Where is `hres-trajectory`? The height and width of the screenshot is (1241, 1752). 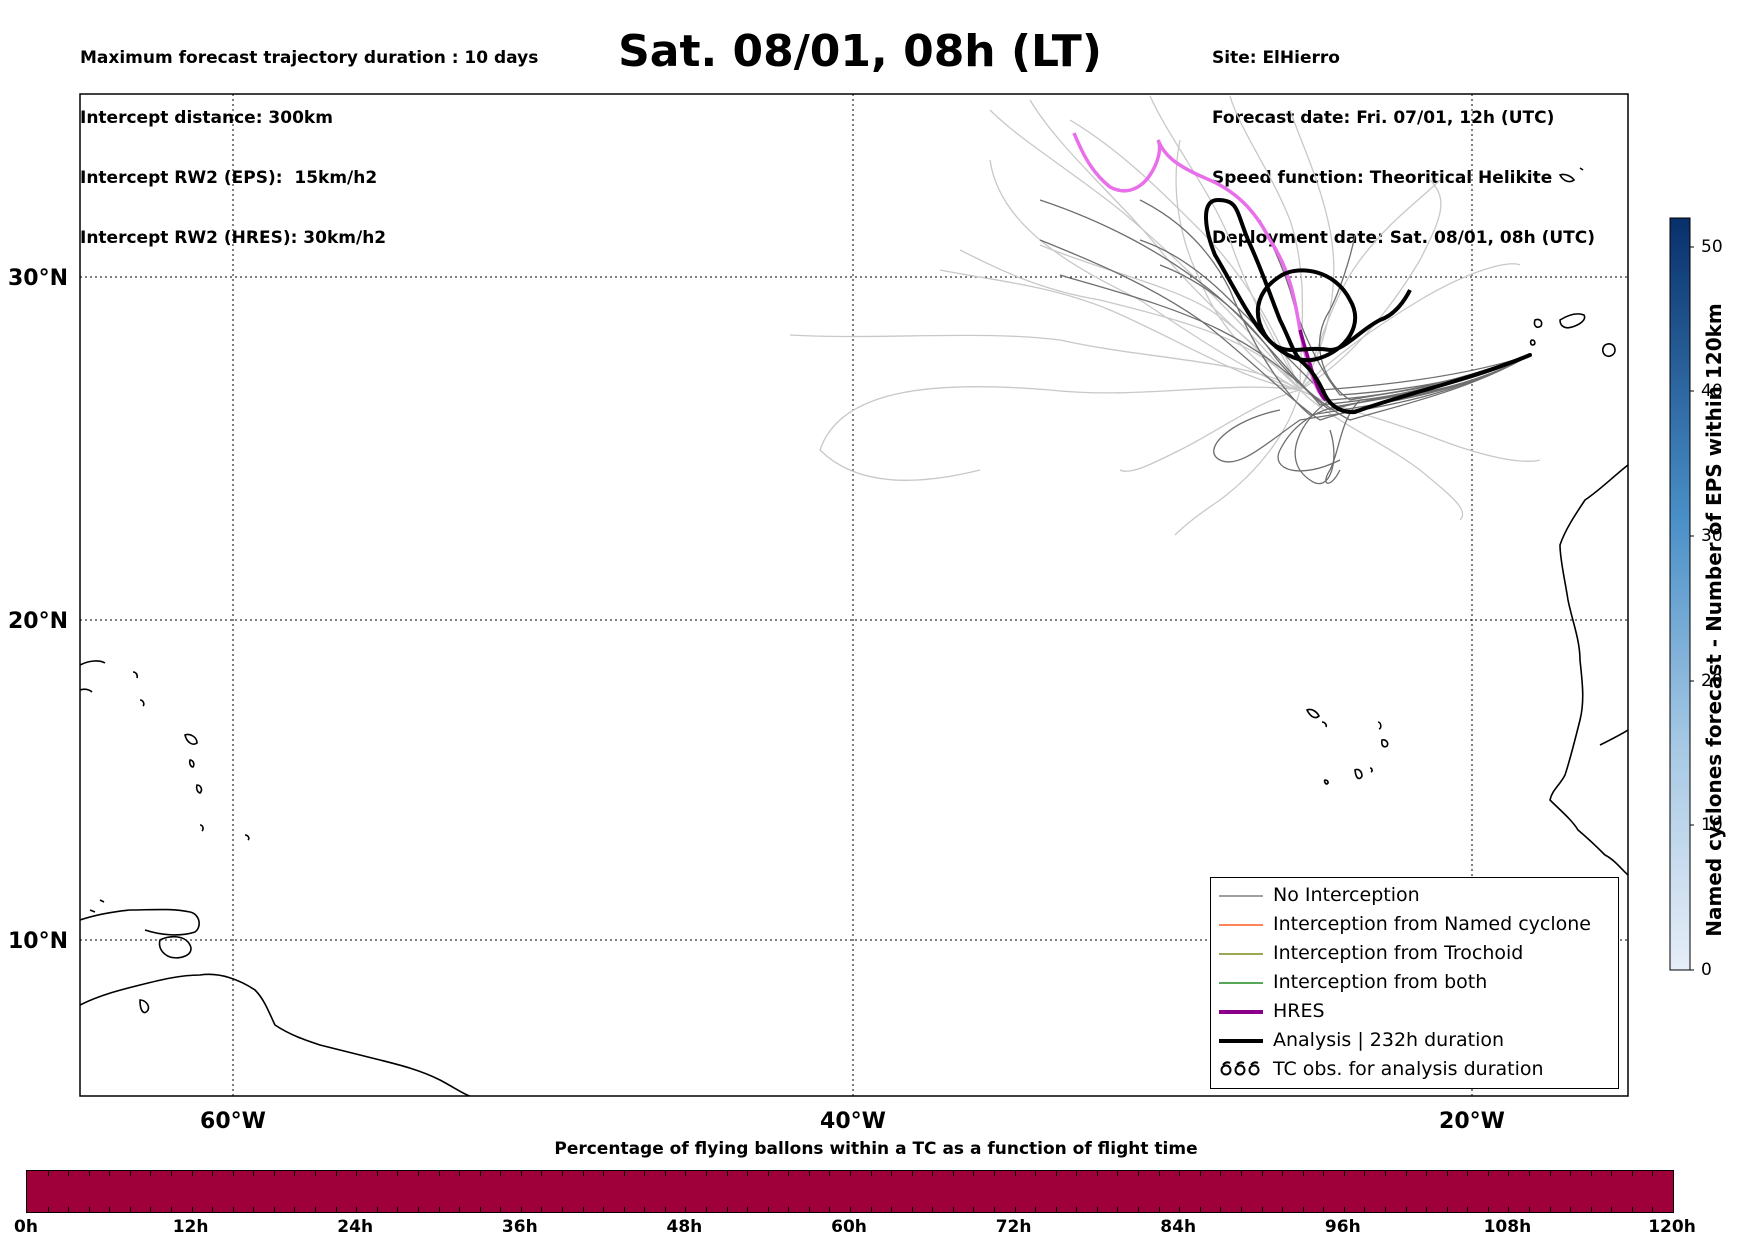 hres-trajectory is located at coordinates (1200, 267).